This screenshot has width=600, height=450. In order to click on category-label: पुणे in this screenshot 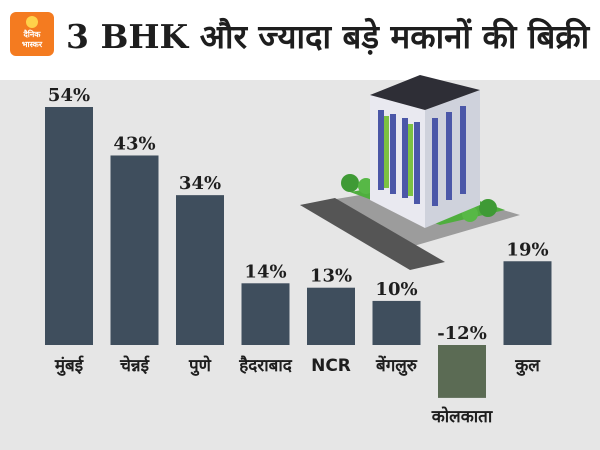, I will do `click(200, 365)`.